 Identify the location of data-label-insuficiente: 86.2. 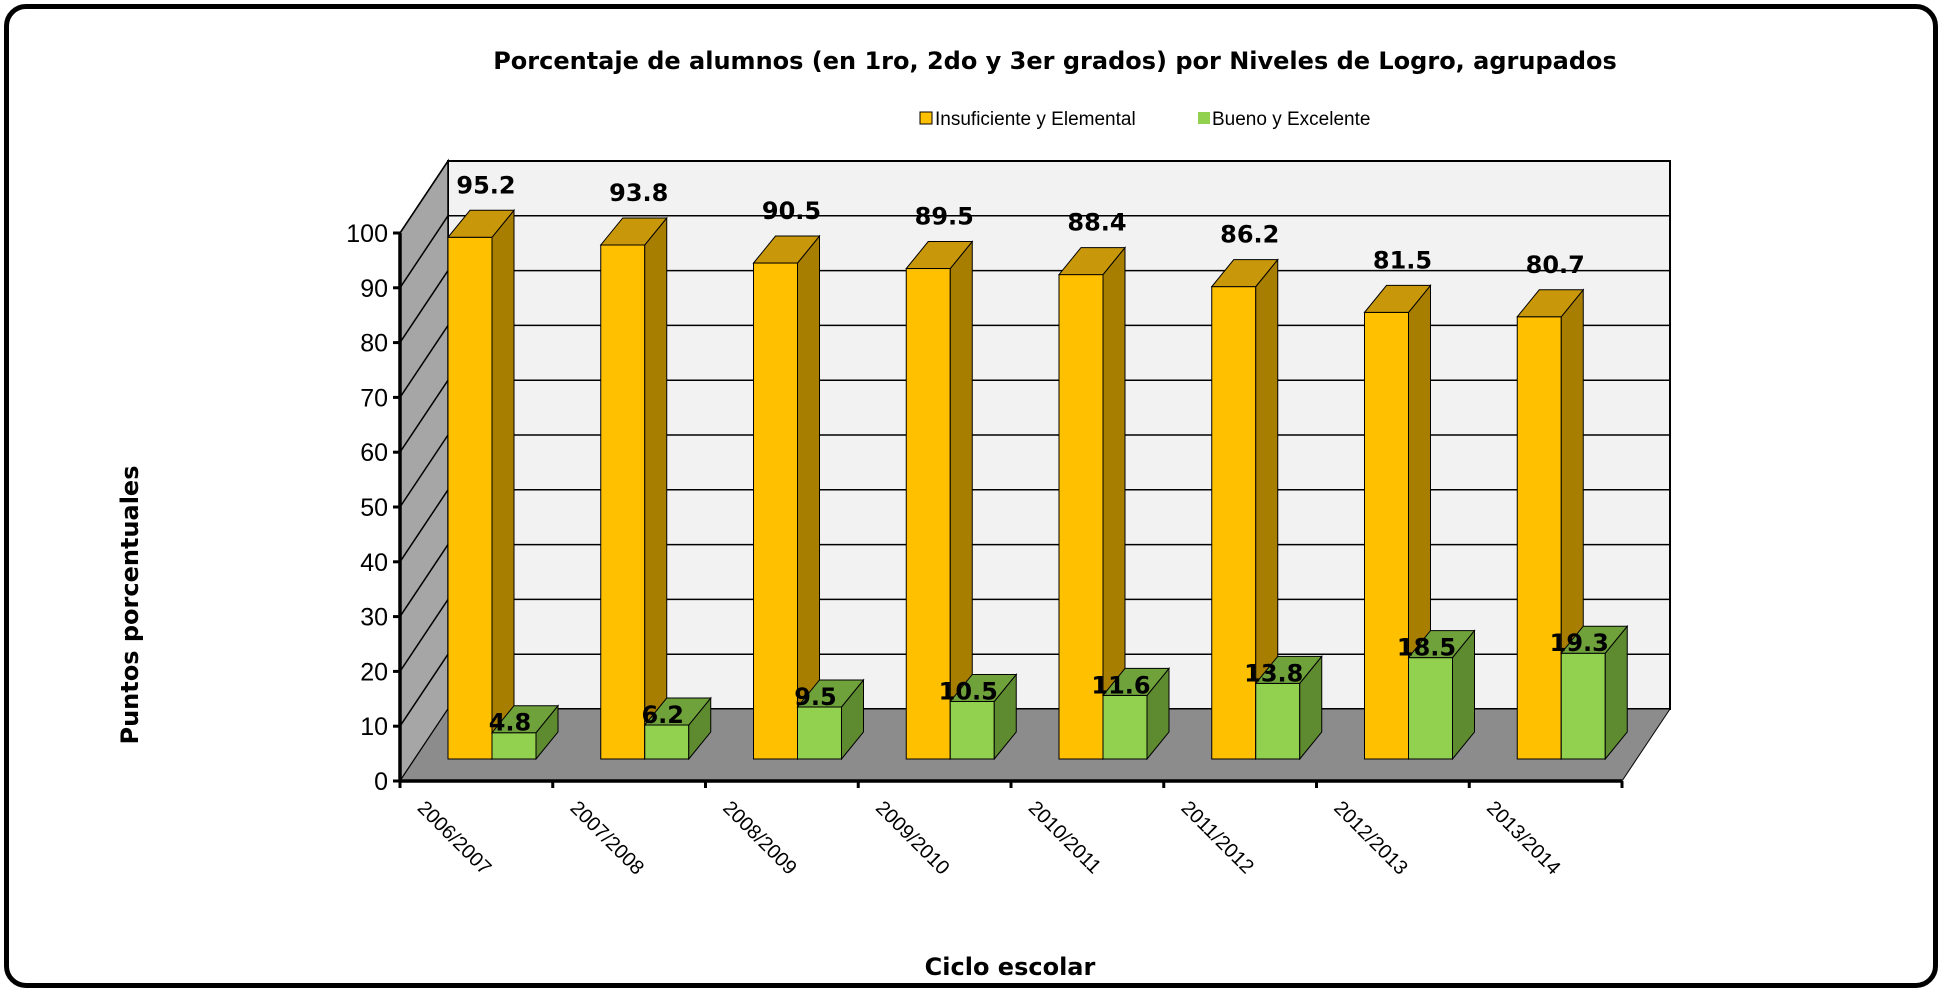
(1249, 235).